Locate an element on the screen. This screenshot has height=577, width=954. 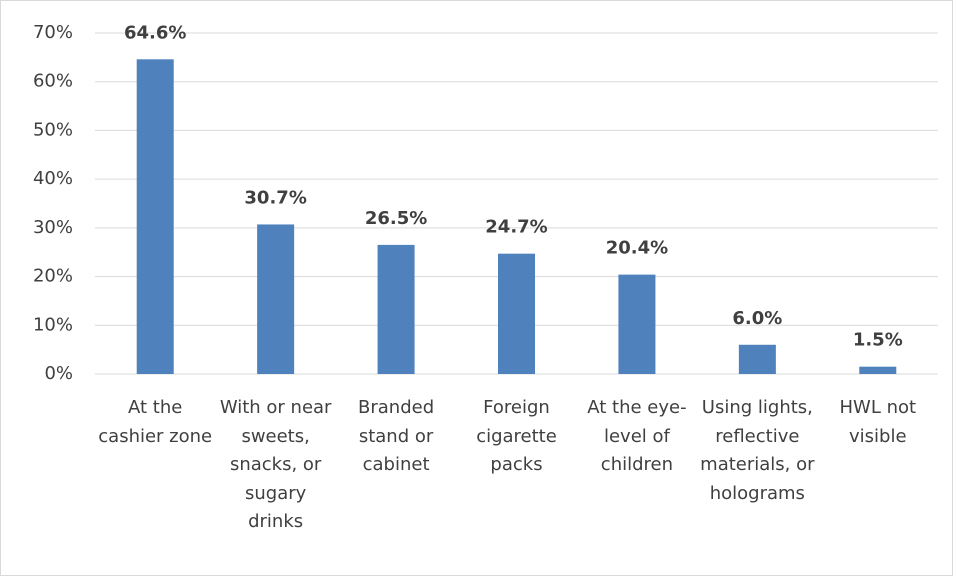
y-tick-label: 50% is located at coordinates (53, 129).